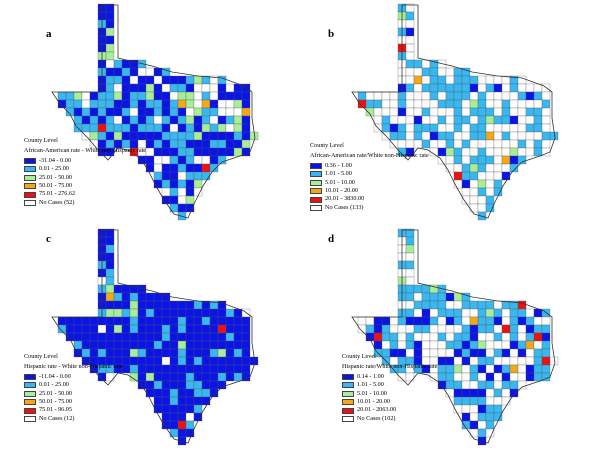 The width and height of the screenshot is (600, 450). What do you see at coordinates (55, 177) in the screenshot?
I see `legend-item-label: 25.01 - 50.00` at bounding box center [55, 177].